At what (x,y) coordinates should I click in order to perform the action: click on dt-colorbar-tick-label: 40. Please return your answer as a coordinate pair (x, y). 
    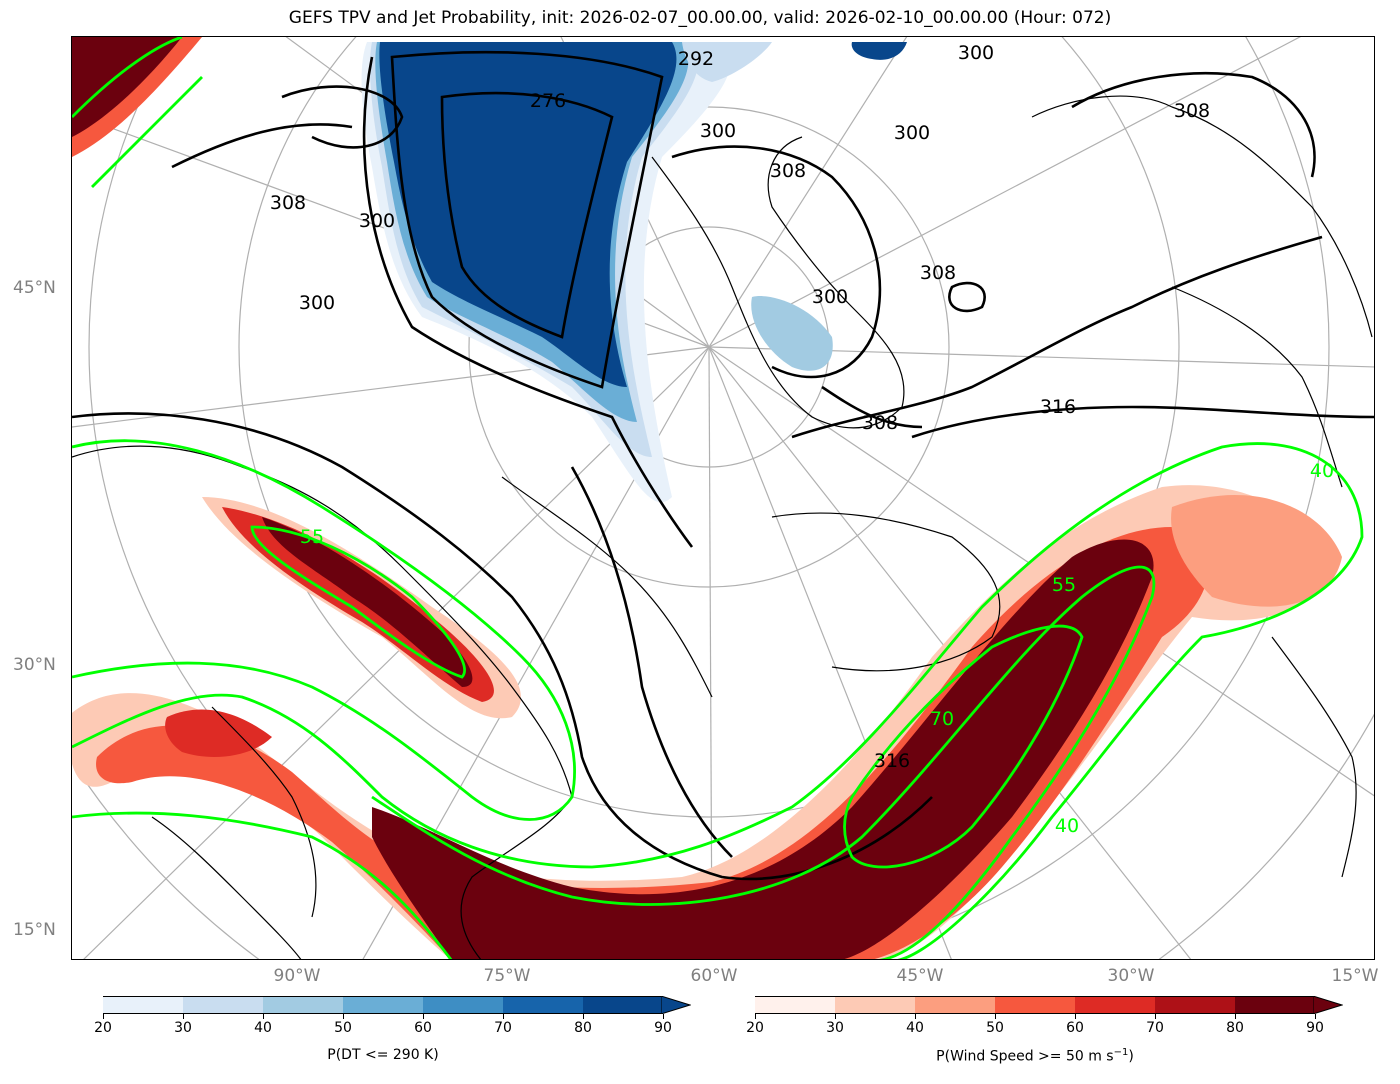
    Looking at the image, I should click on (263, 1028).